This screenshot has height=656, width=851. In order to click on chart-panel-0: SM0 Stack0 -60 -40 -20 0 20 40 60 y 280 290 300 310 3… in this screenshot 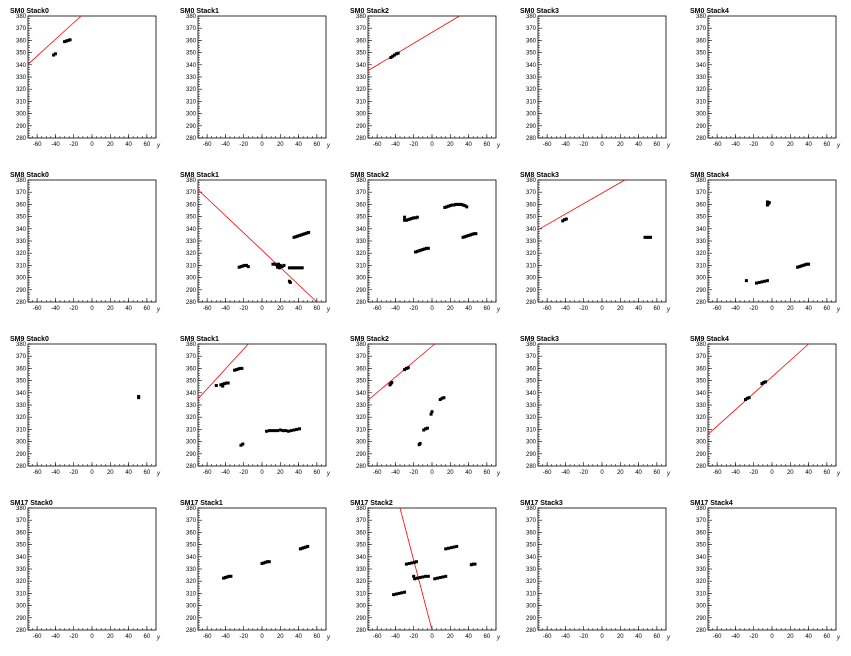, I will do `click(85, 78)`.